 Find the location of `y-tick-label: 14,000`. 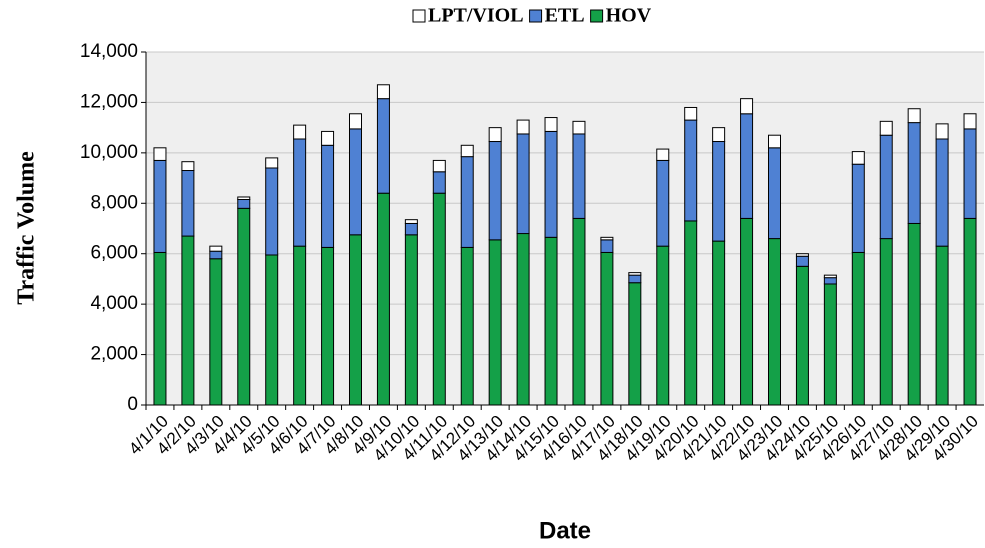

y-tick-label: 14,000 is located at coordinates (109, 51).